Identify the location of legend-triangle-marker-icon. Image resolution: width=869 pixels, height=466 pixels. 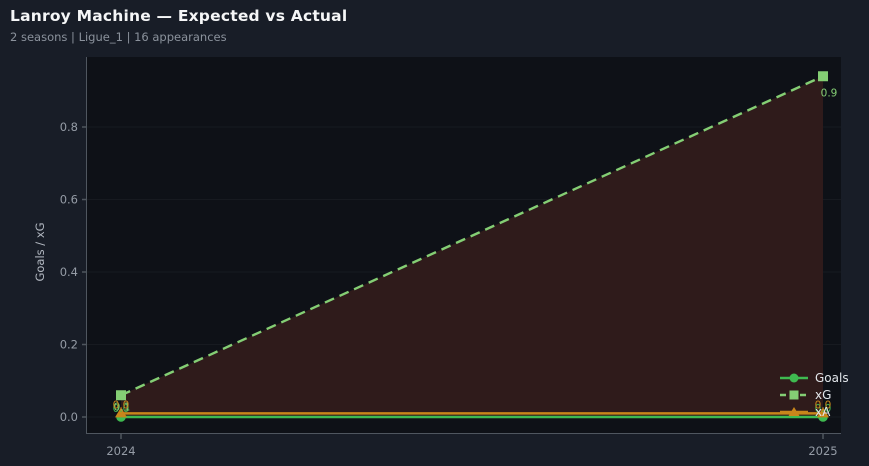
(794, 411).